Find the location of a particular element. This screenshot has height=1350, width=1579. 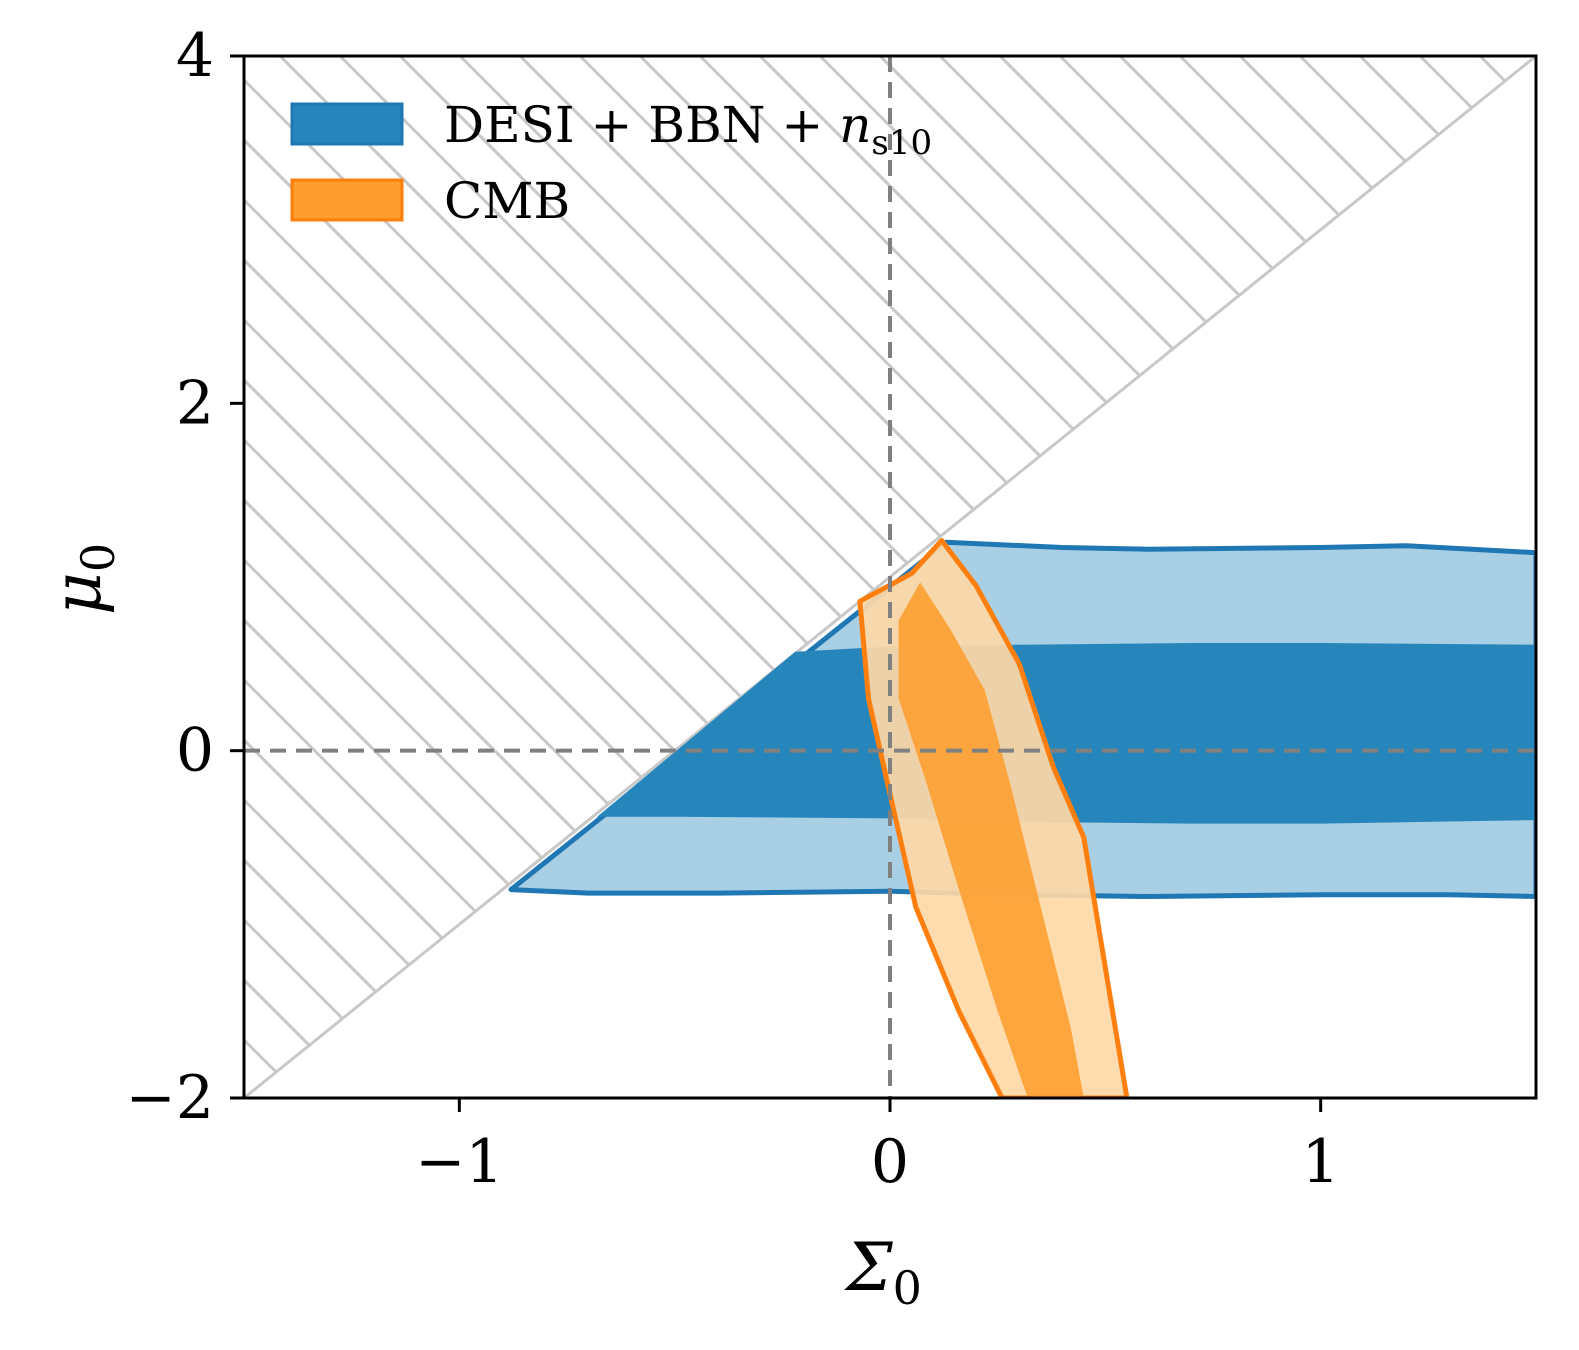

y-axis-label: μ0 is located at coordinates (82, 579).